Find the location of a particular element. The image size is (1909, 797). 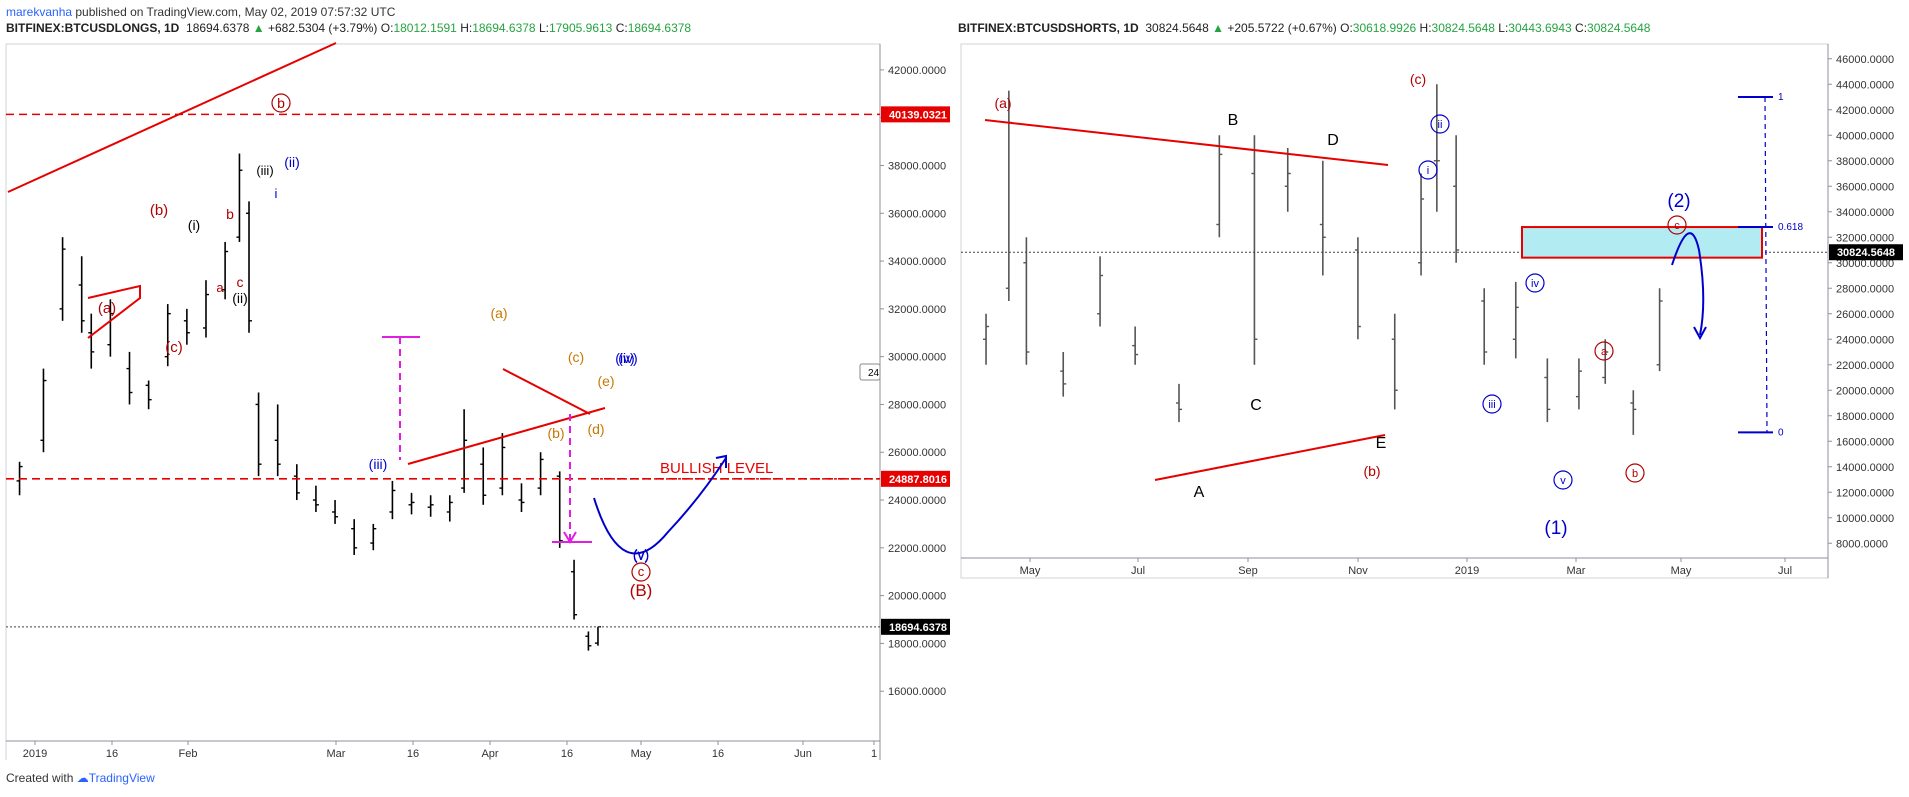

close-value: 18694.6378 is located at coordinates (659, 28).